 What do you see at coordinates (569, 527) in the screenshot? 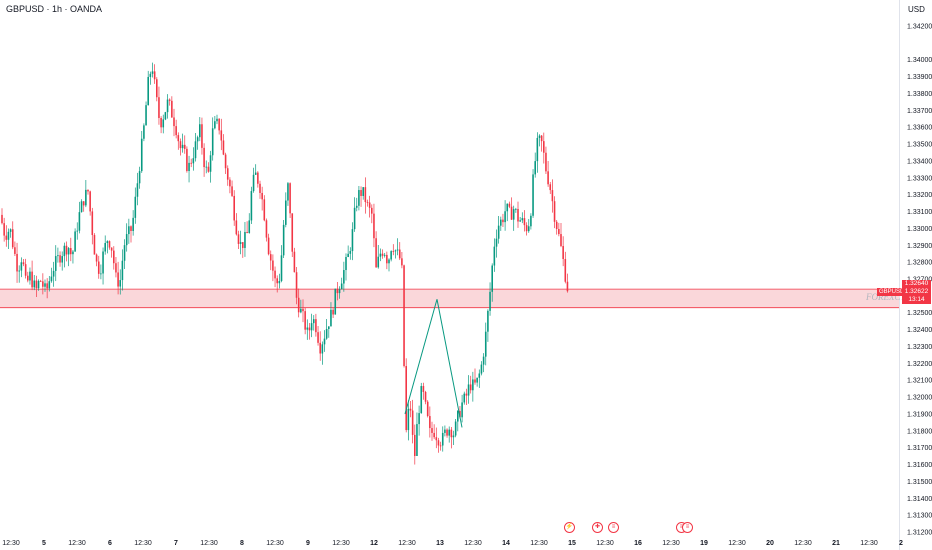
I see `lightning-icon: ⚡` at bounding box center [569, 527].